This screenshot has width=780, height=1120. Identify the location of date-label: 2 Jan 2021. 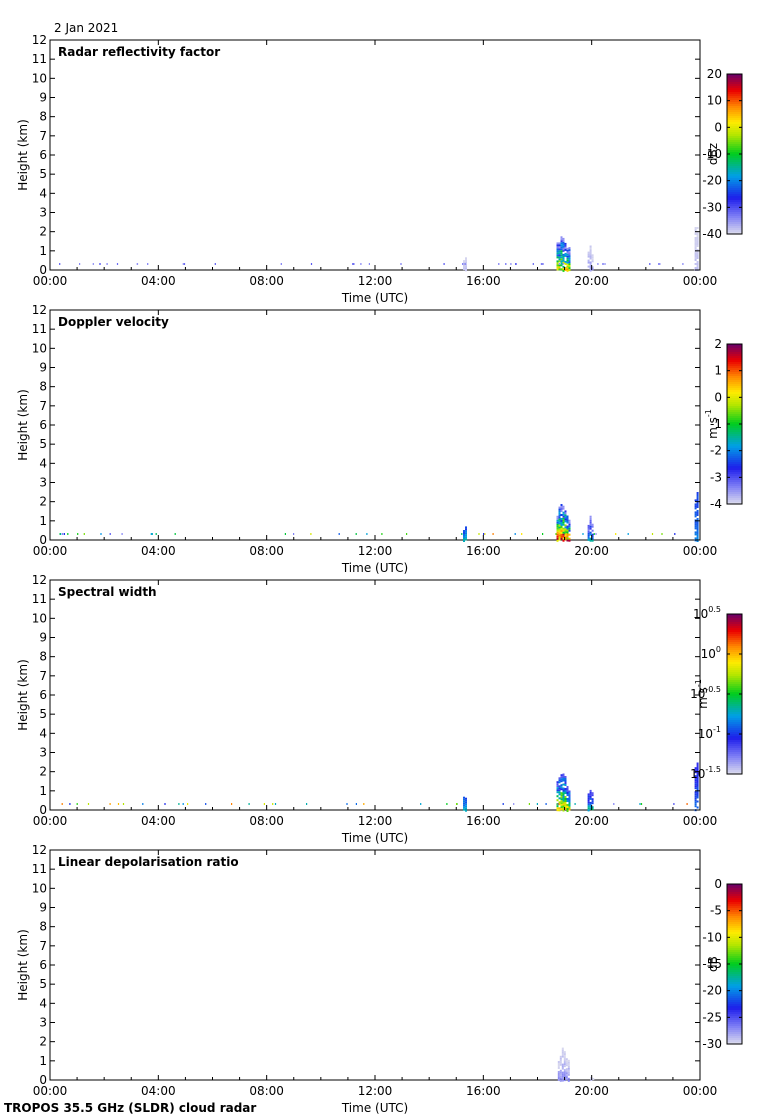
(86, 28).